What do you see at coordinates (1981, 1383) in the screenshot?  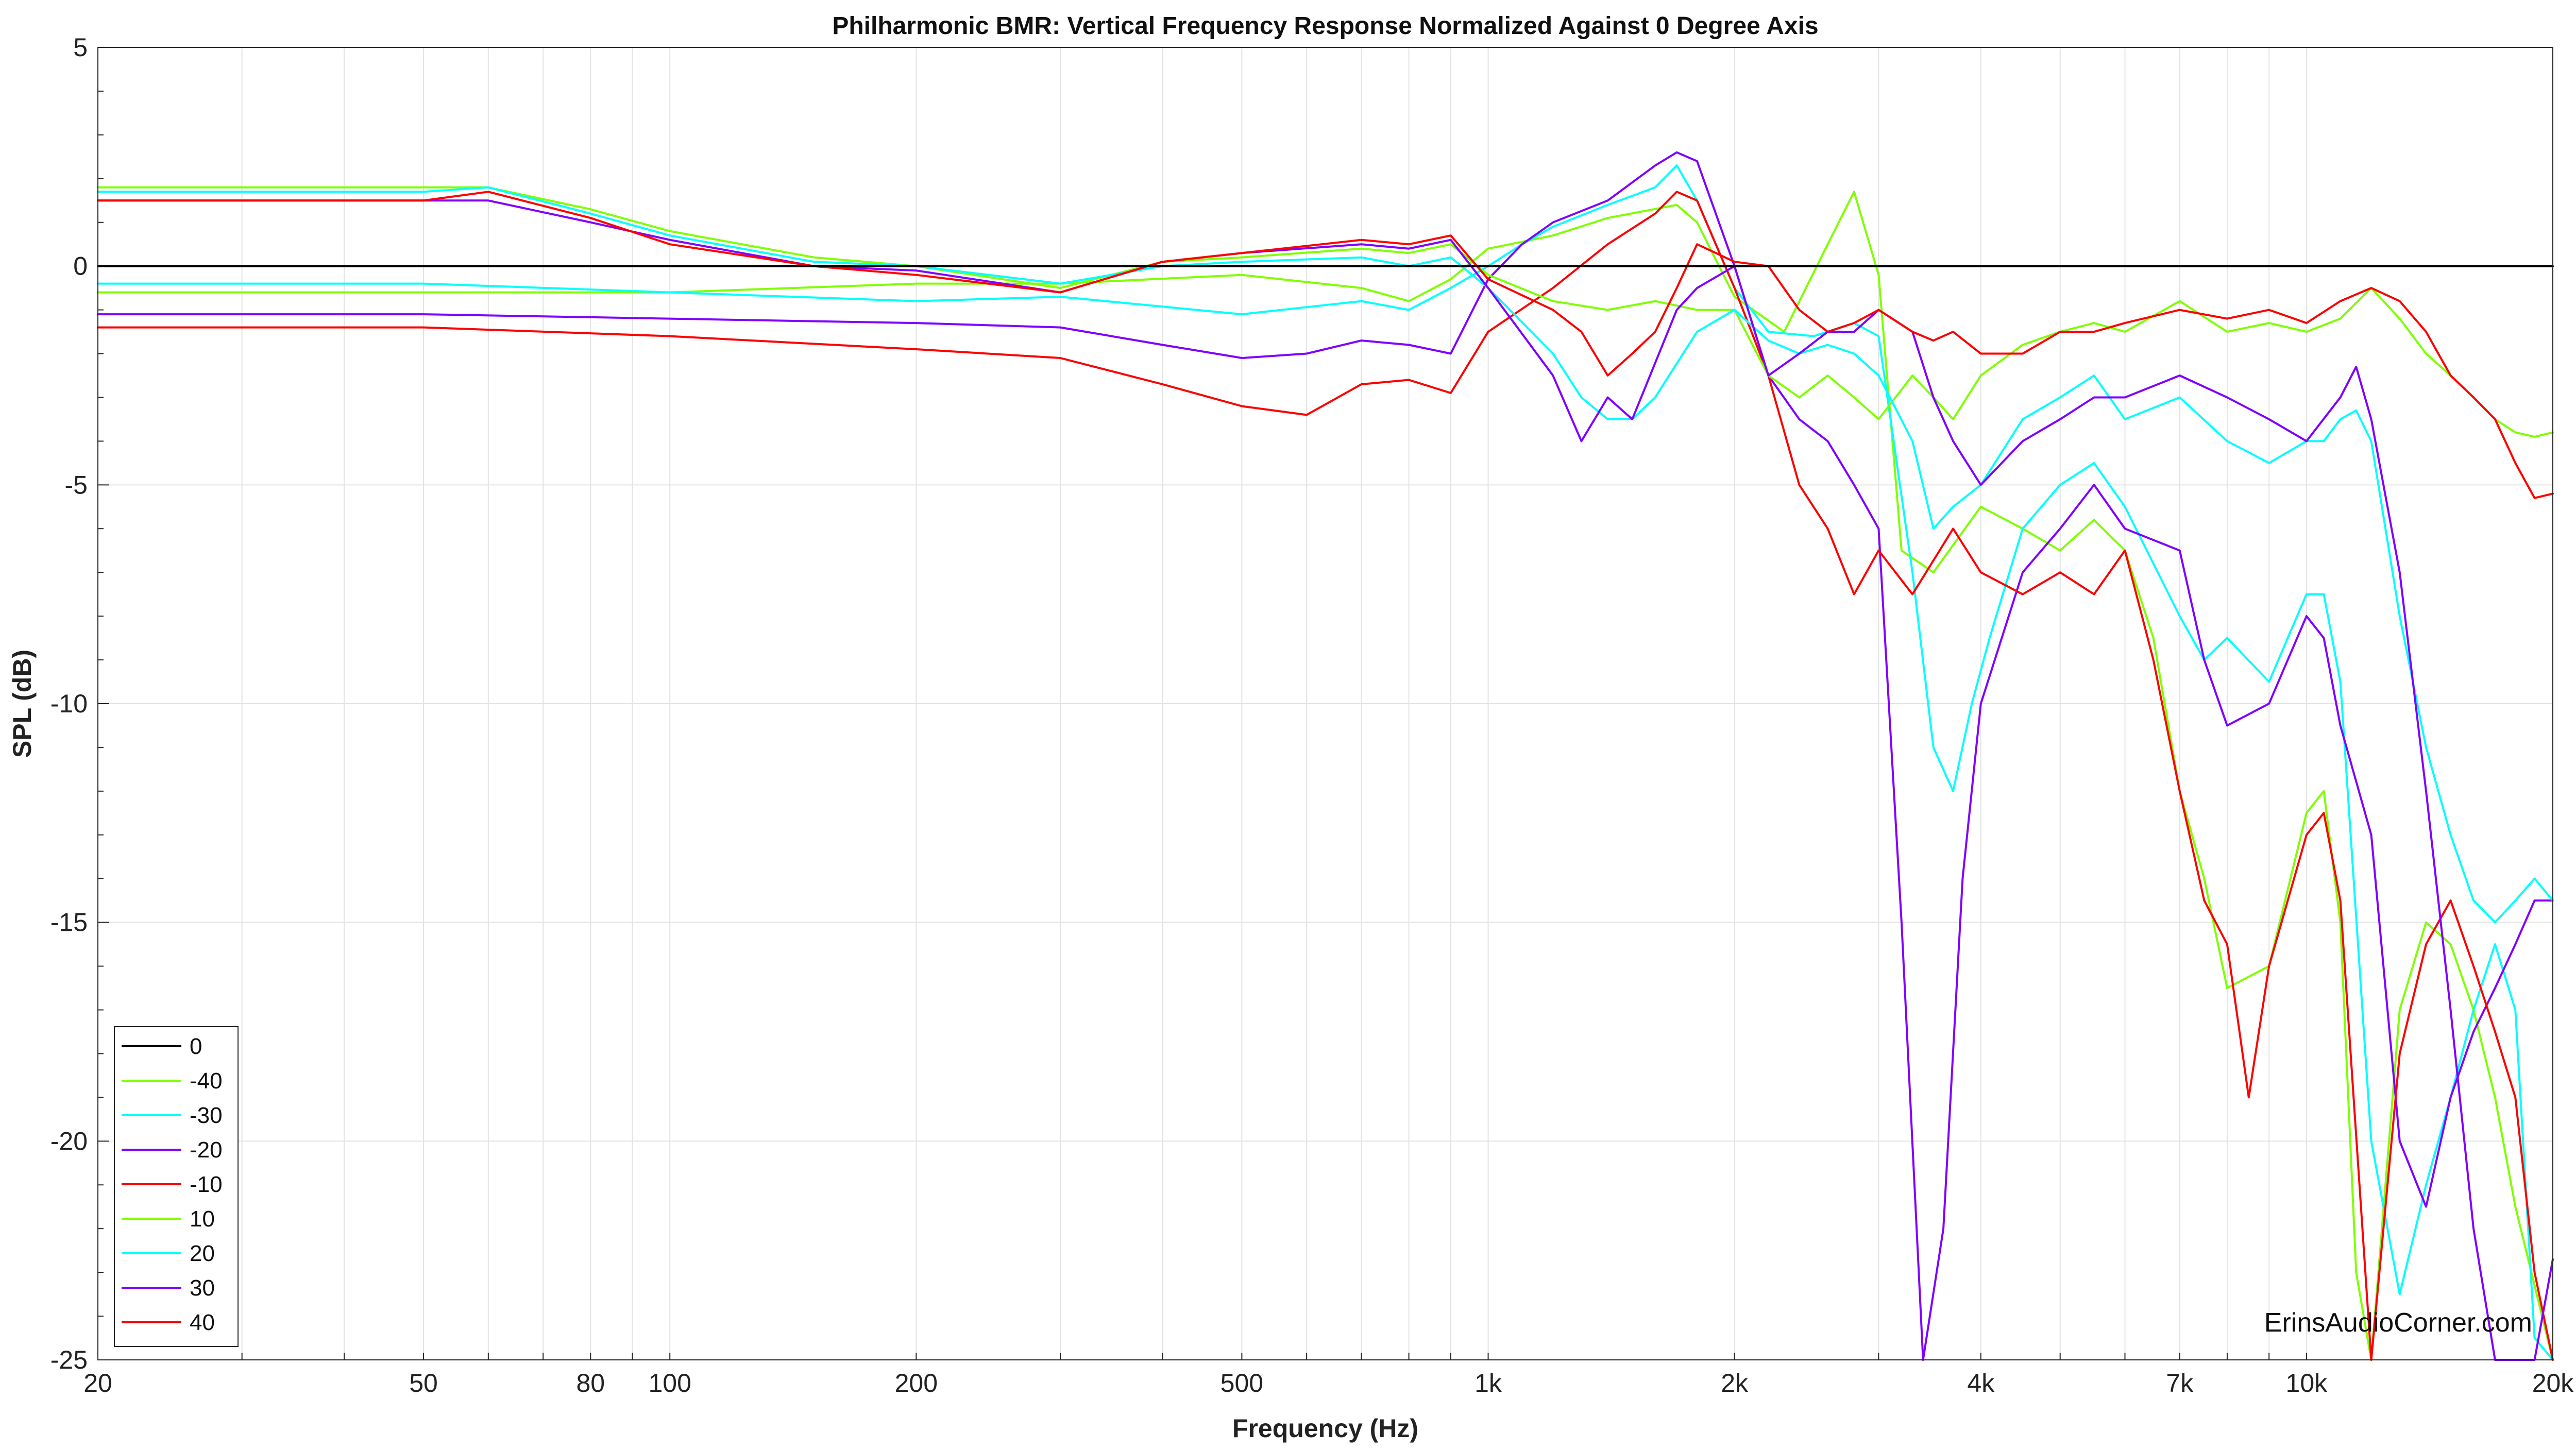 I see `x-tick-label: 4k` at bounding box center [1981, 1383].